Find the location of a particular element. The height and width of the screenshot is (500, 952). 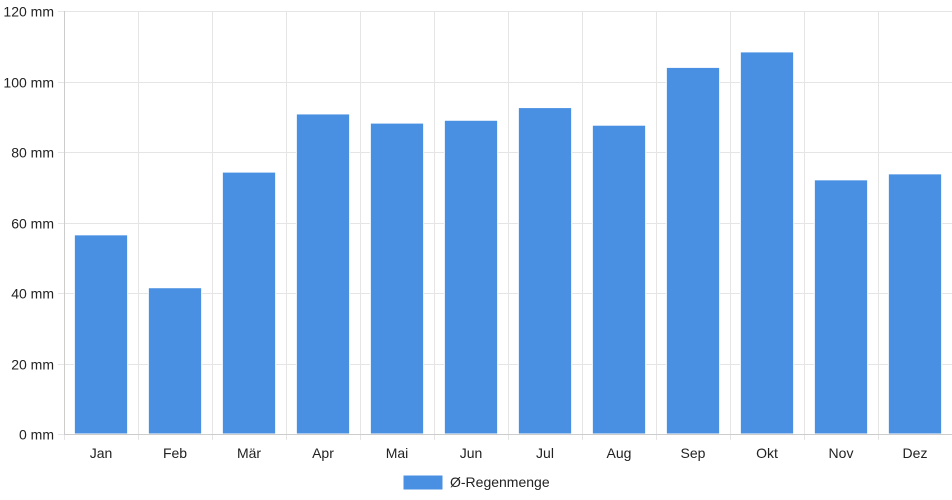

y-axis-ticks: 0 mm 20 mm 40 mm 60 mm 80 mm 100 mm 120 mm is located at coordinates (28, 223).